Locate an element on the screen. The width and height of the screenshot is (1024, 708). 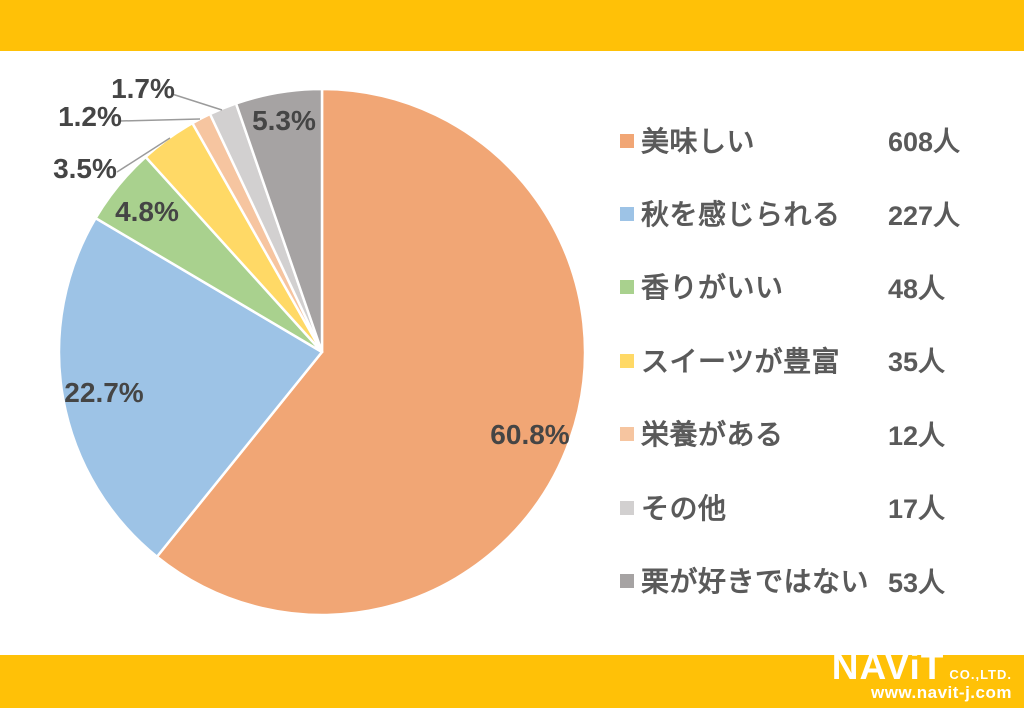
legend-label: その他 is located at coordinates (684, 508).